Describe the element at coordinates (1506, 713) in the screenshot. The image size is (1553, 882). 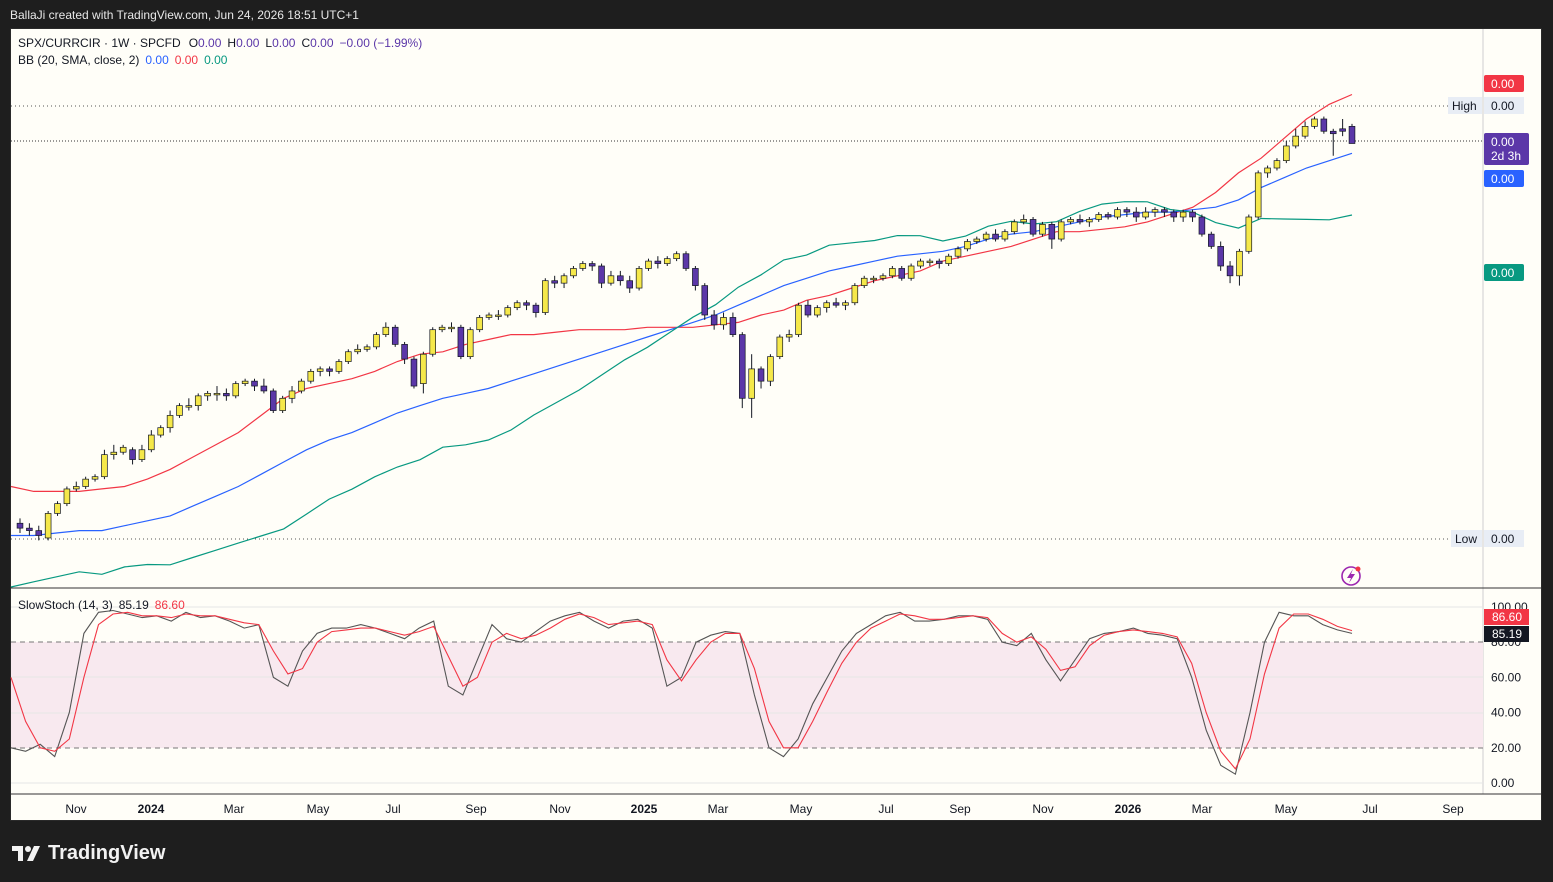
I see `stoch-tick-label: 40.00` at that location.